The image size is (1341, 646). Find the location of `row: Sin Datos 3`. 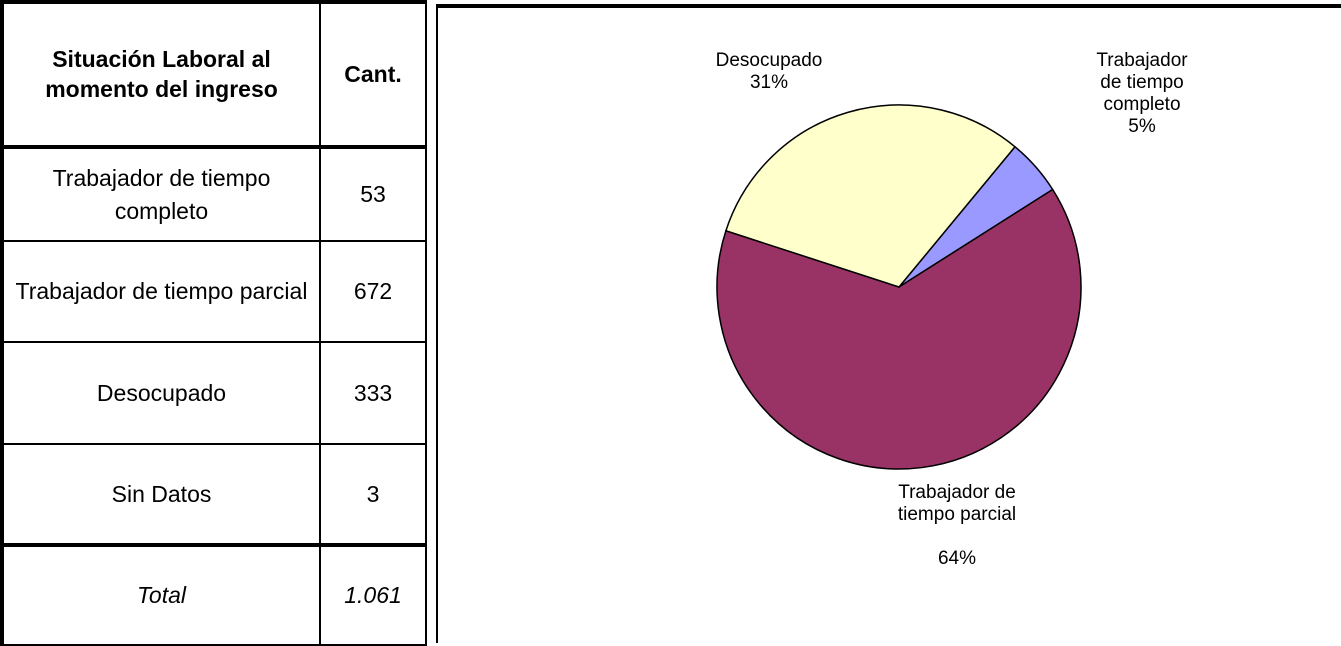

row: Sin Datos 3 is located at coordinates (213, 494).